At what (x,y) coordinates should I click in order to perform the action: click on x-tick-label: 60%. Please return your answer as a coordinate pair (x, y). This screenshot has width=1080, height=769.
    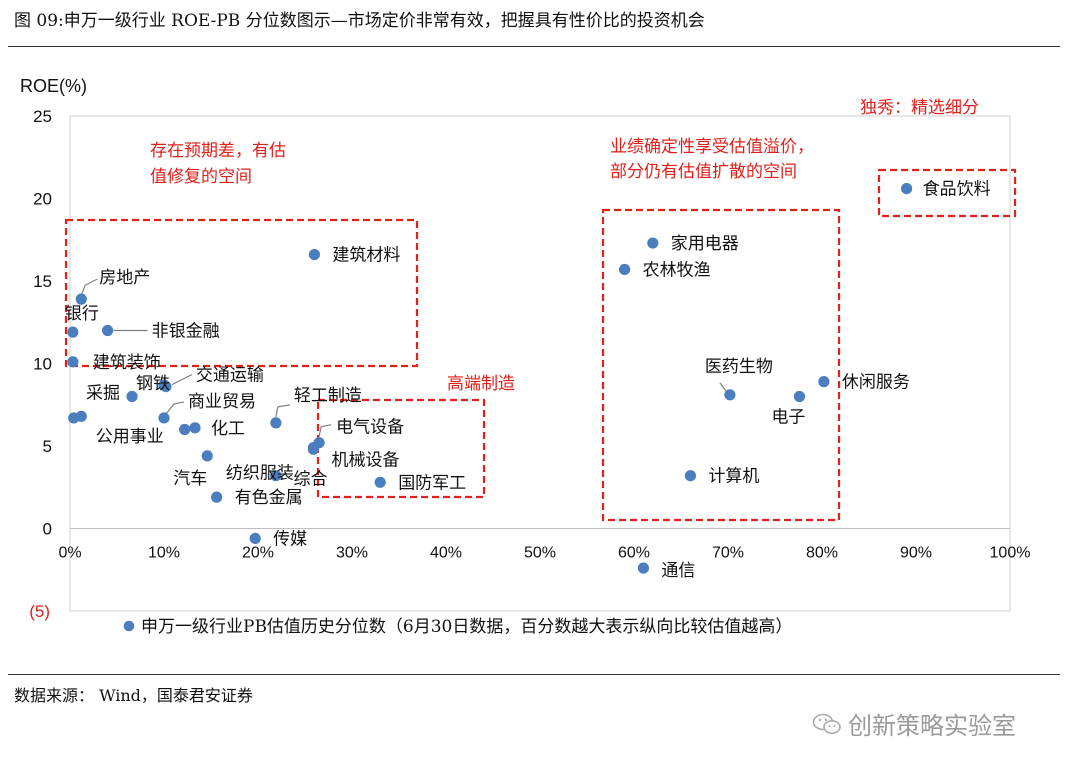
    Looking at the image, I should click on (634, 553).